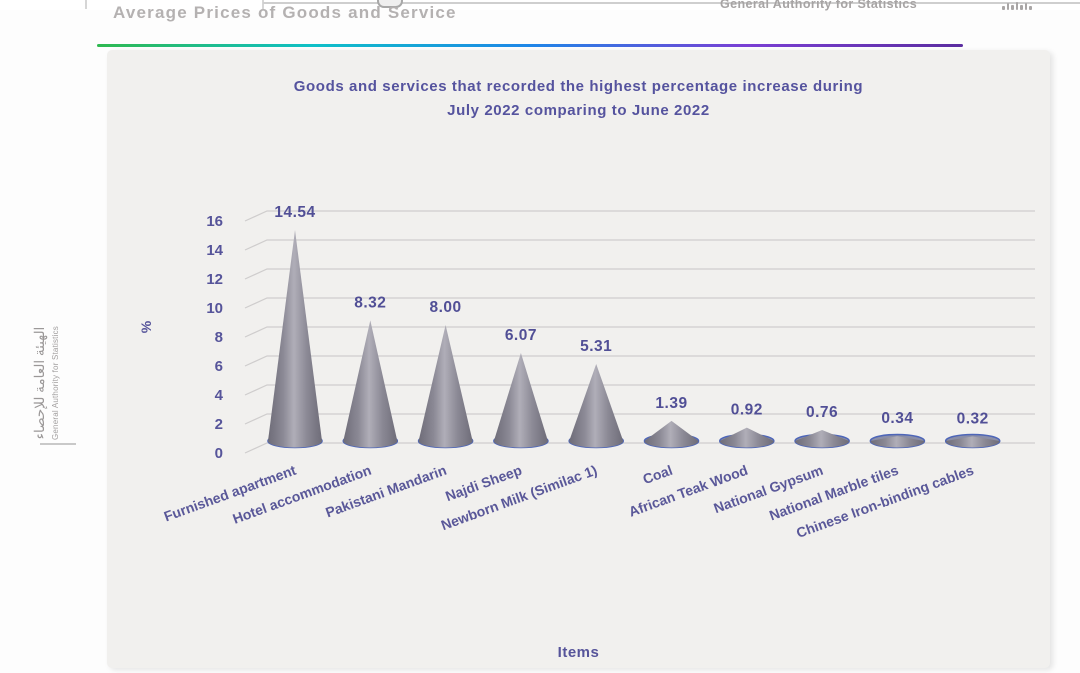 The image size is (1080, 673). What do you see at coordinates (521, 335) in the screenshot?
I see `value-label: 6.07` at bounding box center [521, 335].